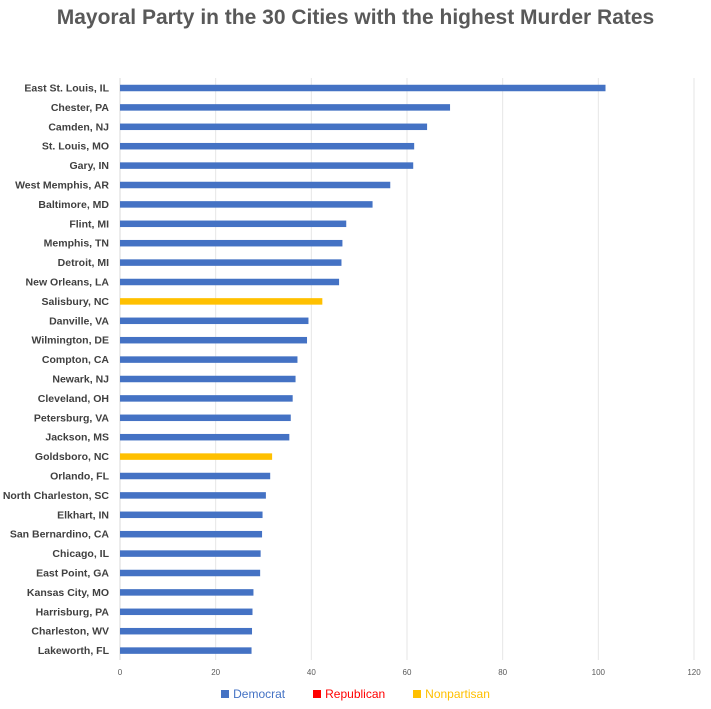  What do you see at coordinates (75, 360) in the screenshot?
I see `category-label: Compton, CA` at bounding box center [75, 360].